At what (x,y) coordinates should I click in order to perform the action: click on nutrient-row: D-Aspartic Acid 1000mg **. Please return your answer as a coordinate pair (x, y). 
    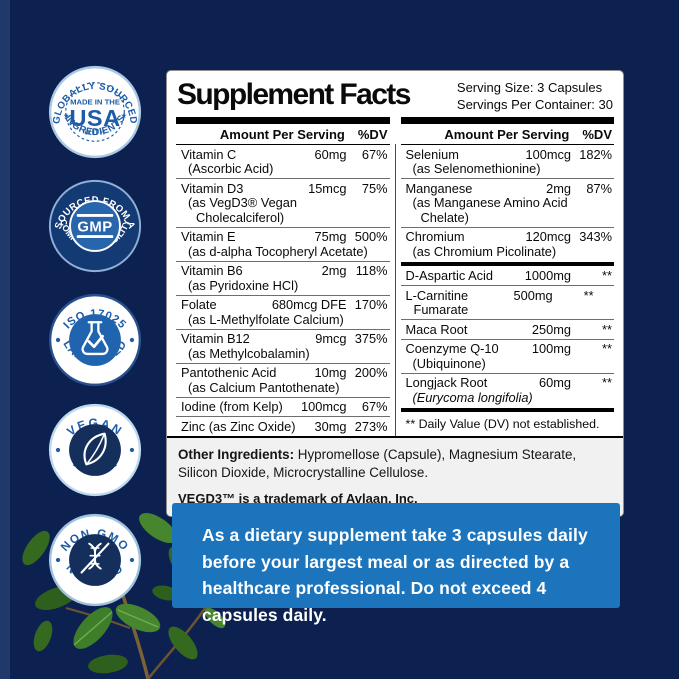
    Looking at the image, I should click on (509, 276).